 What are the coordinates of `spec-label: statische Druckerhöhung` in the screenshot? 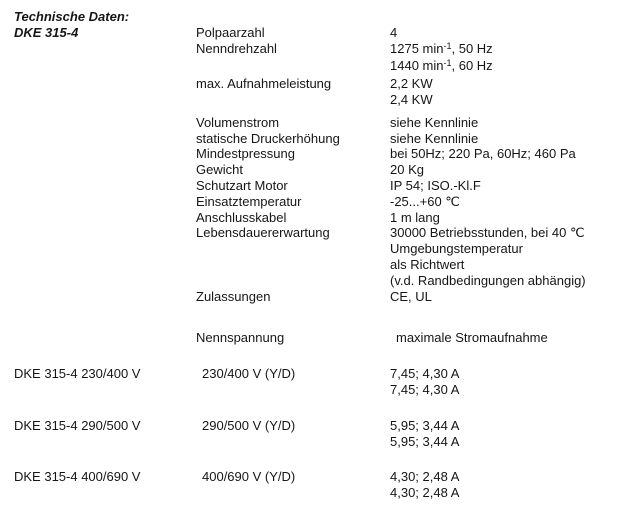 It's located at (268, 138).